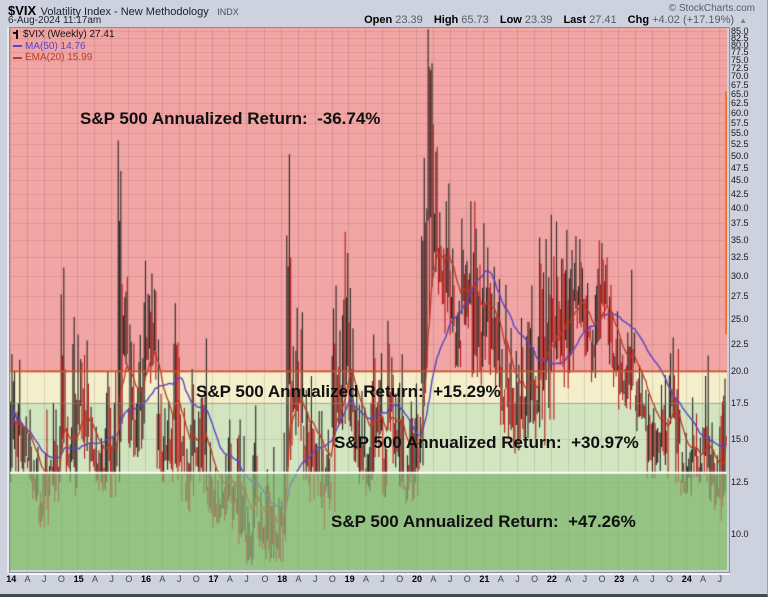  I want to click on annotation-return-17-20: S&P 500 Annualized Return: +15.29%, so click(348, 391).